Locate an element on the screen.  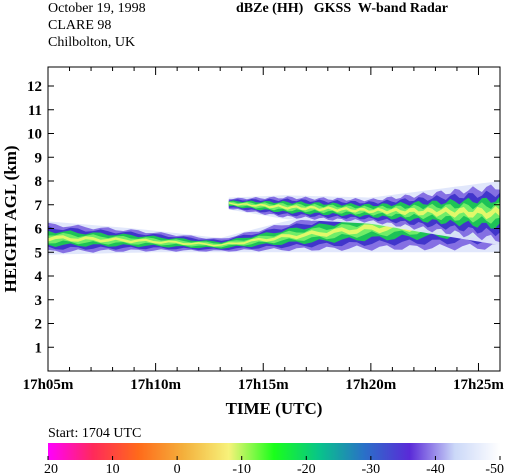
colorbar-tick-label: -10 is located at coordinates (241, 469).